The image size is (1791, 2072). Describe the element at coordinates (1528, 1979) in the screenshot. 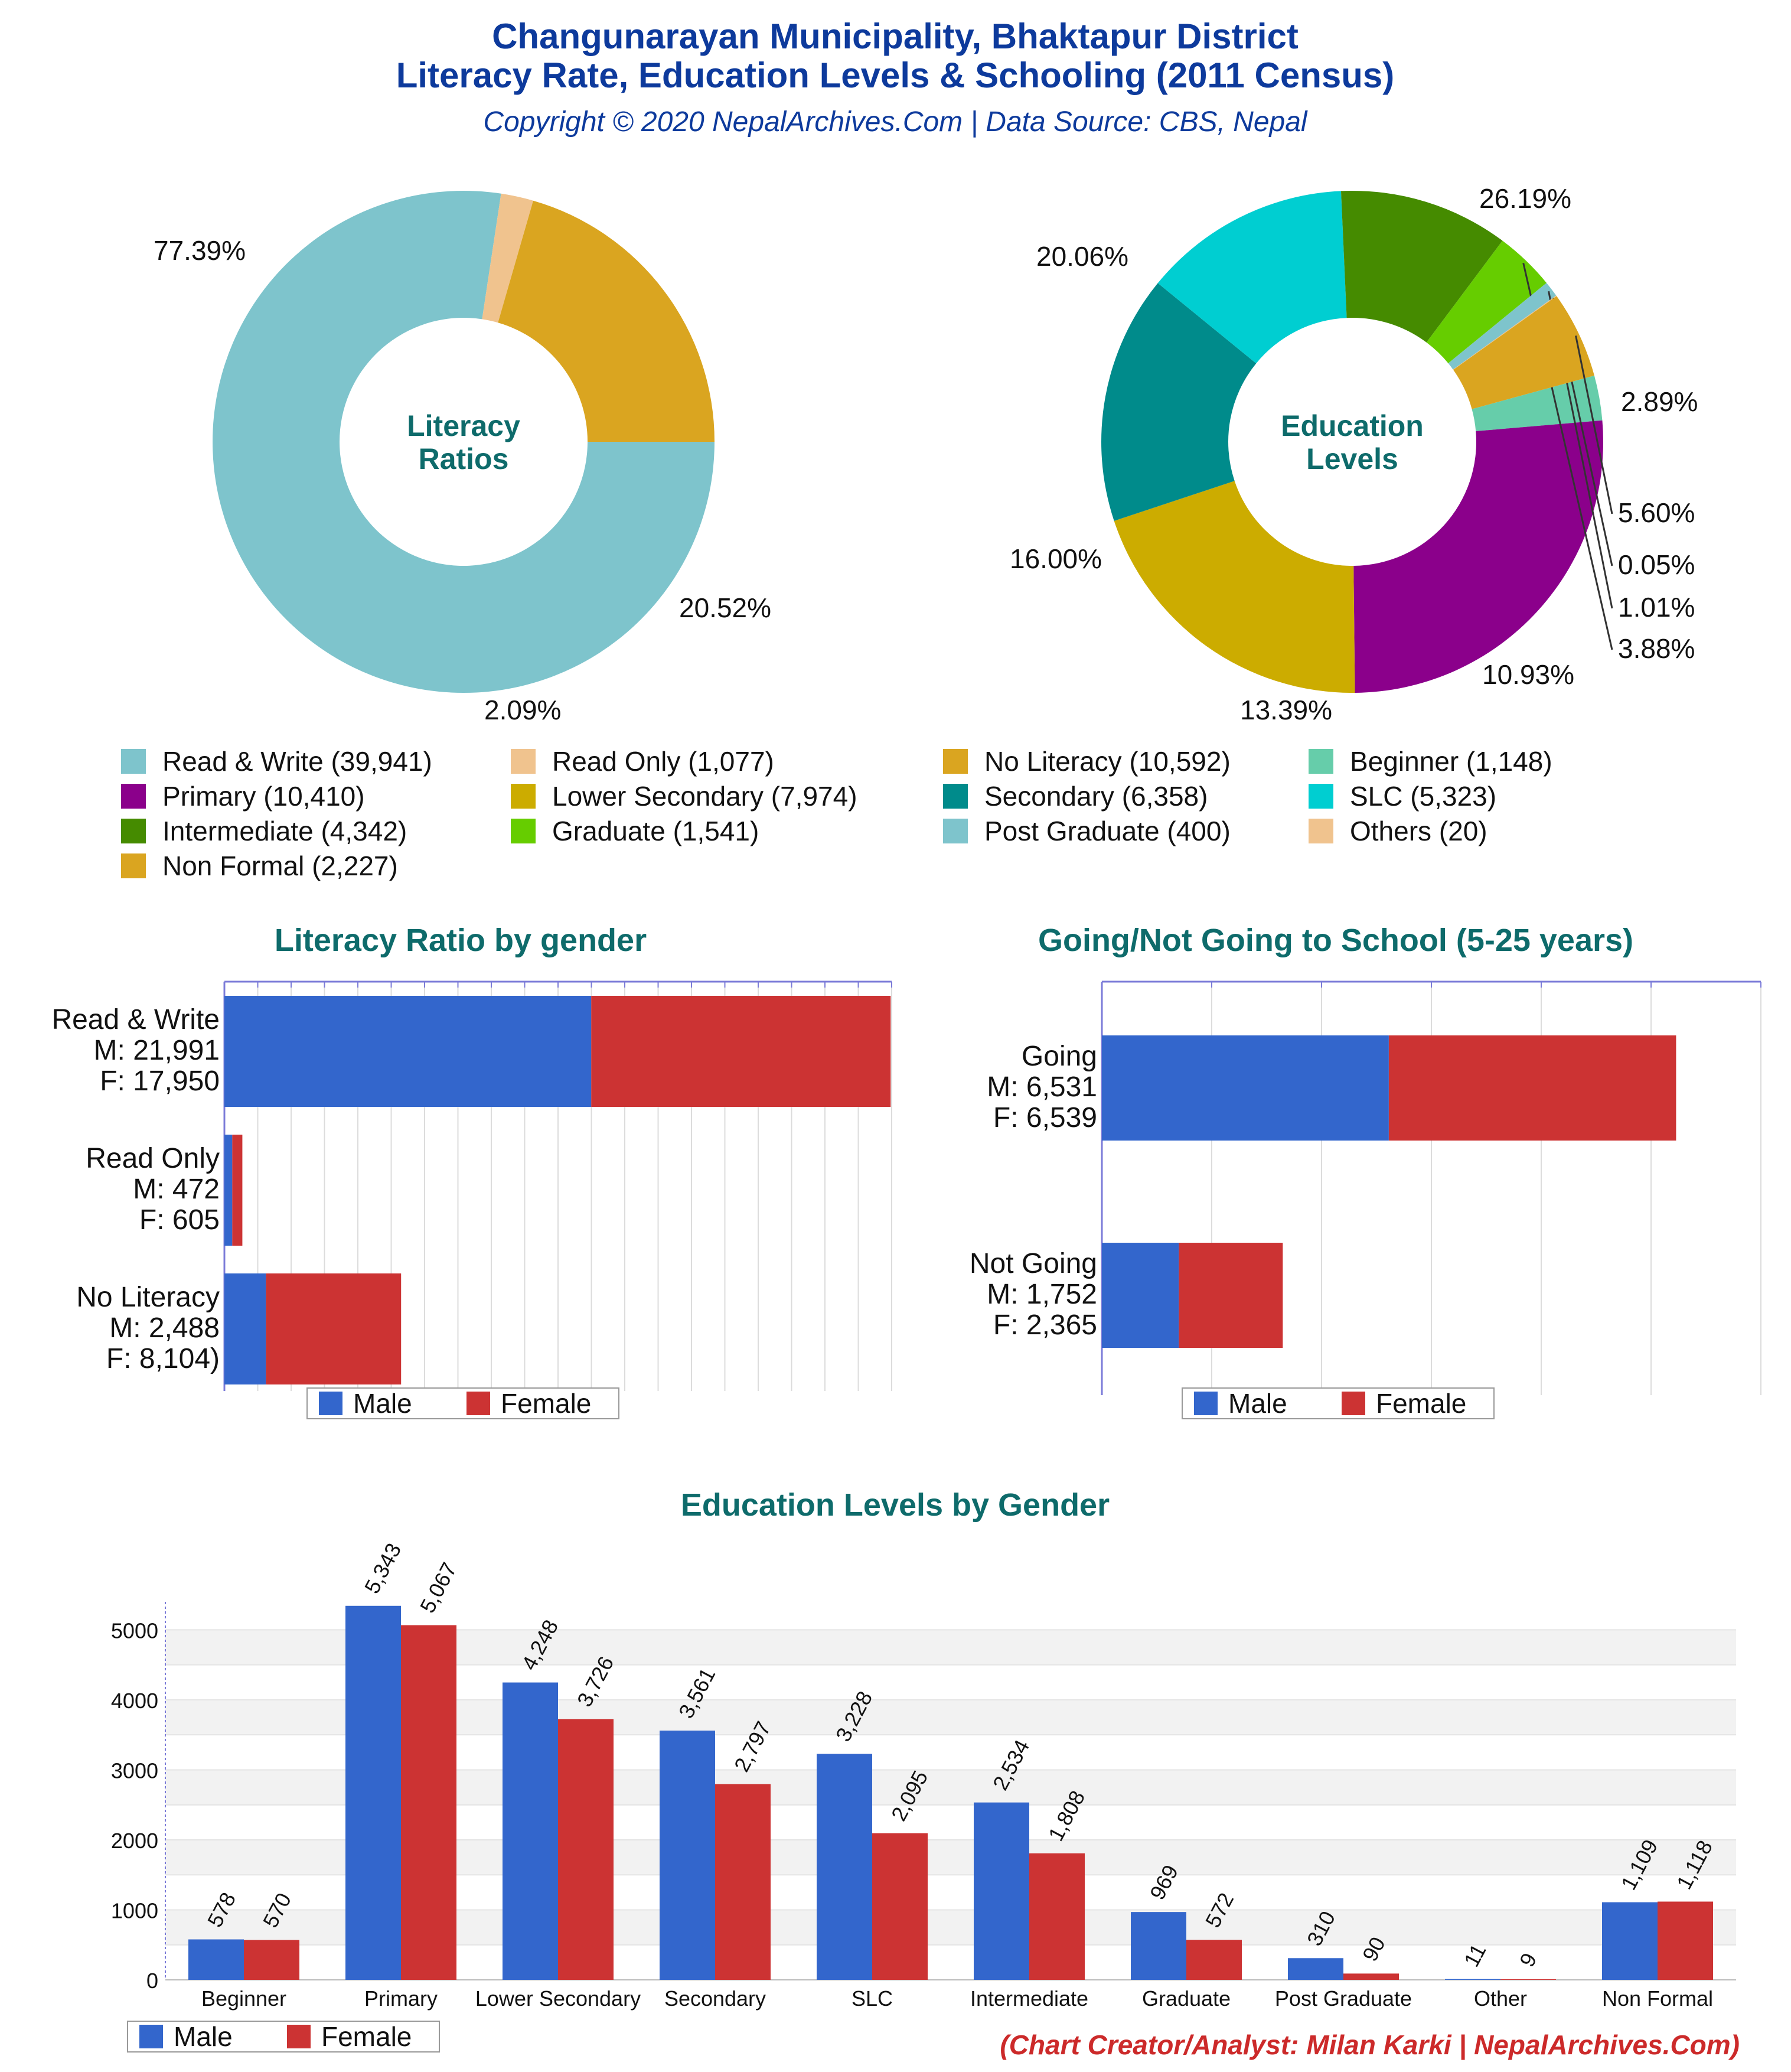

I see `education-gender-bar-other-female` at that location.